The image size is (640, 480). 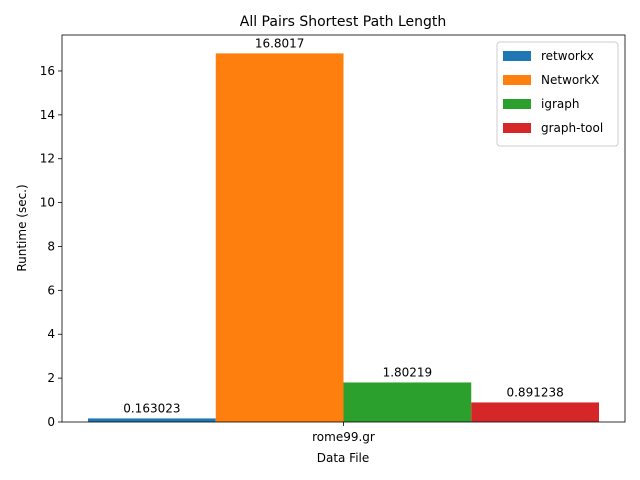 I want to click on y-axis-label: Runtime (sec.), so click(x=22, y=227).